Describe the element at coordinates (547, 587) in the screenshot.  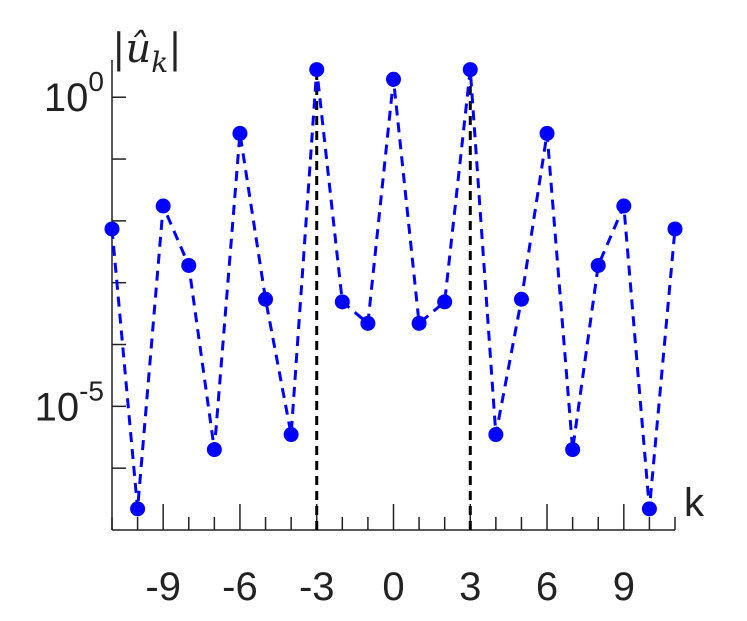
I see `x-tick-label: 6` at that location.